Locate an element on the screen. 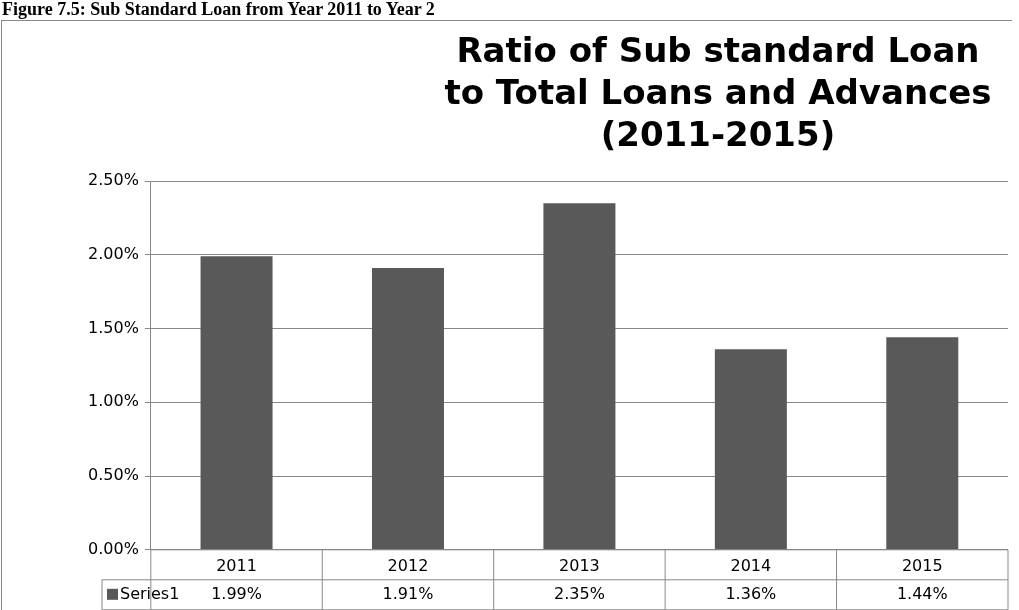 This screenshot has width=1019, height=610. data-label: 1.44% is located at coordinates (922, 593).